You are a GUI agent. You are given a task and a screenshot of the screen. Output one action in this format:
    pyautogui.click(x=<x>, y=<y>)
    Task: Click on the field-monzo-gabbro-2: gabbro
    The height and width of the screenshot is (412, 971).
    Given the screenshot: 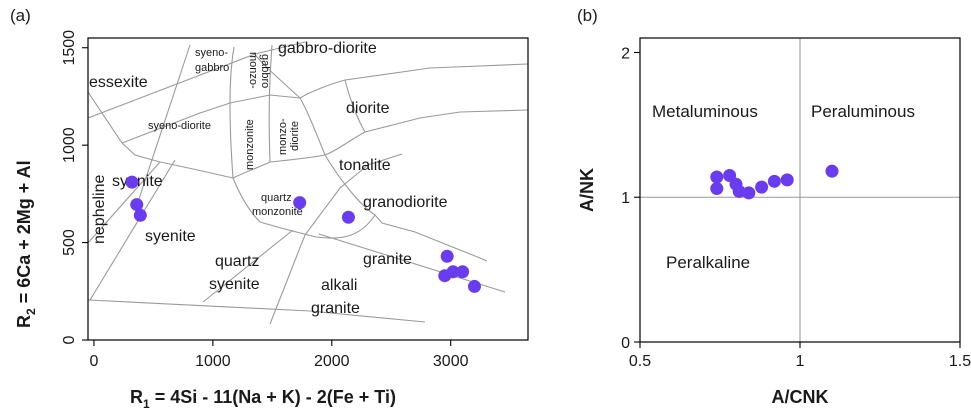 What is the action you would take?
    pyautogui.click(x=265, y=71)
    